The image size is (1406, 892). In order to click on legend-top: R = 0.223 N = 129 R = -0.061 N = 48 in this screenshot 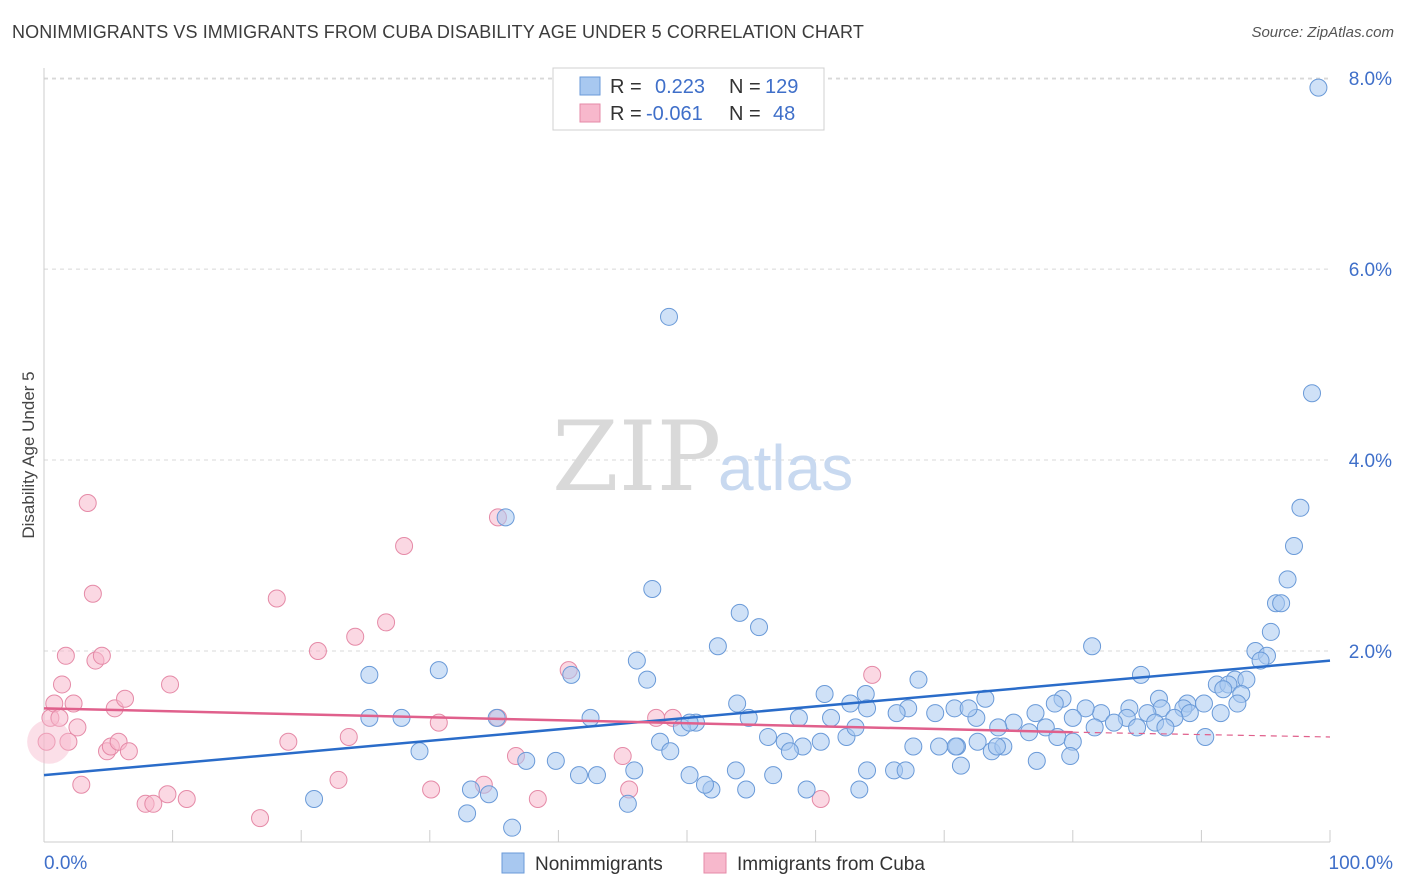, I will do `click(688, 99)`.